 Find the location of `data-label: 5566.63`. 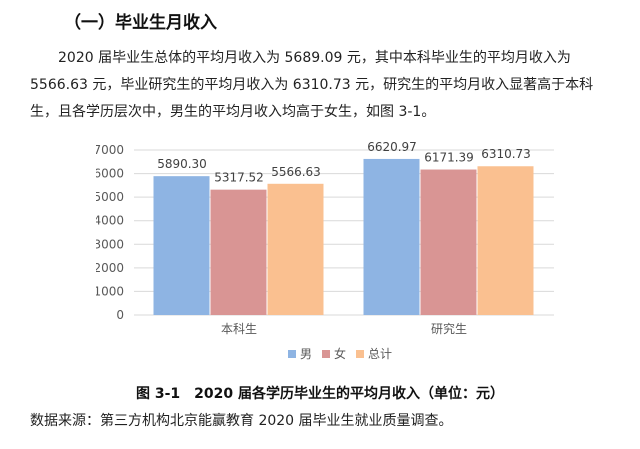

data-label: 5566.63 is located at coordinates (296, 172).